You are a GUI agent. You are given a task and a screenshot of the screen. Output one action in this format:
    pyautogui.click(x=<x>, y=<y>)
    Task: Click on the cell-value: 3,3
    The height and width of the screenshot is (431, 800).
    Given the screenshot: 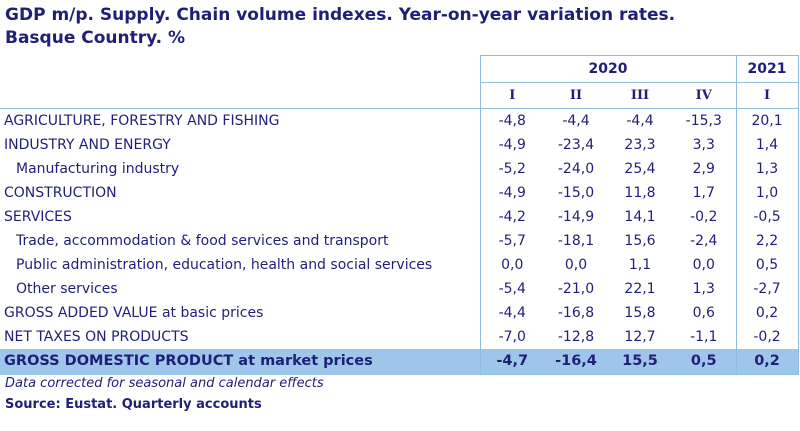 What is the action you would take?
    pyautogui.click(x=703, y=145)
    